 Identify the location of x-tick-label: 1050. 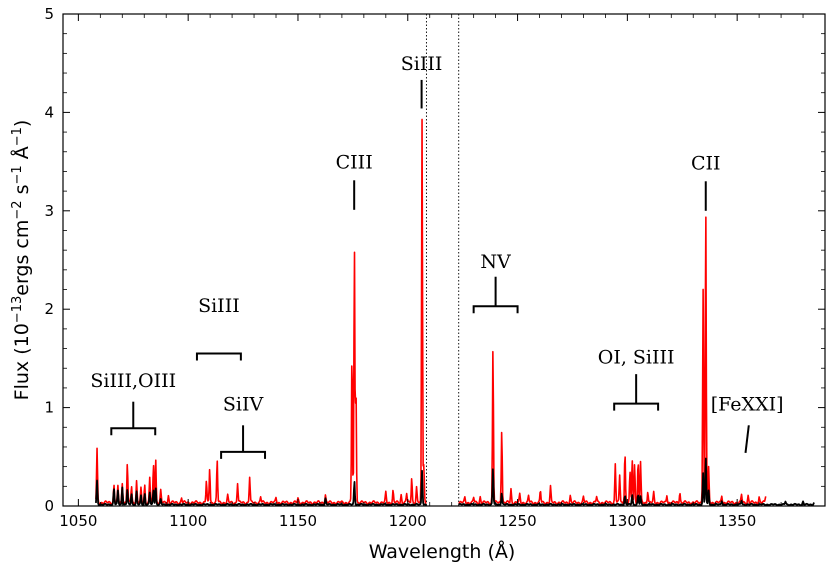
(78, 521).